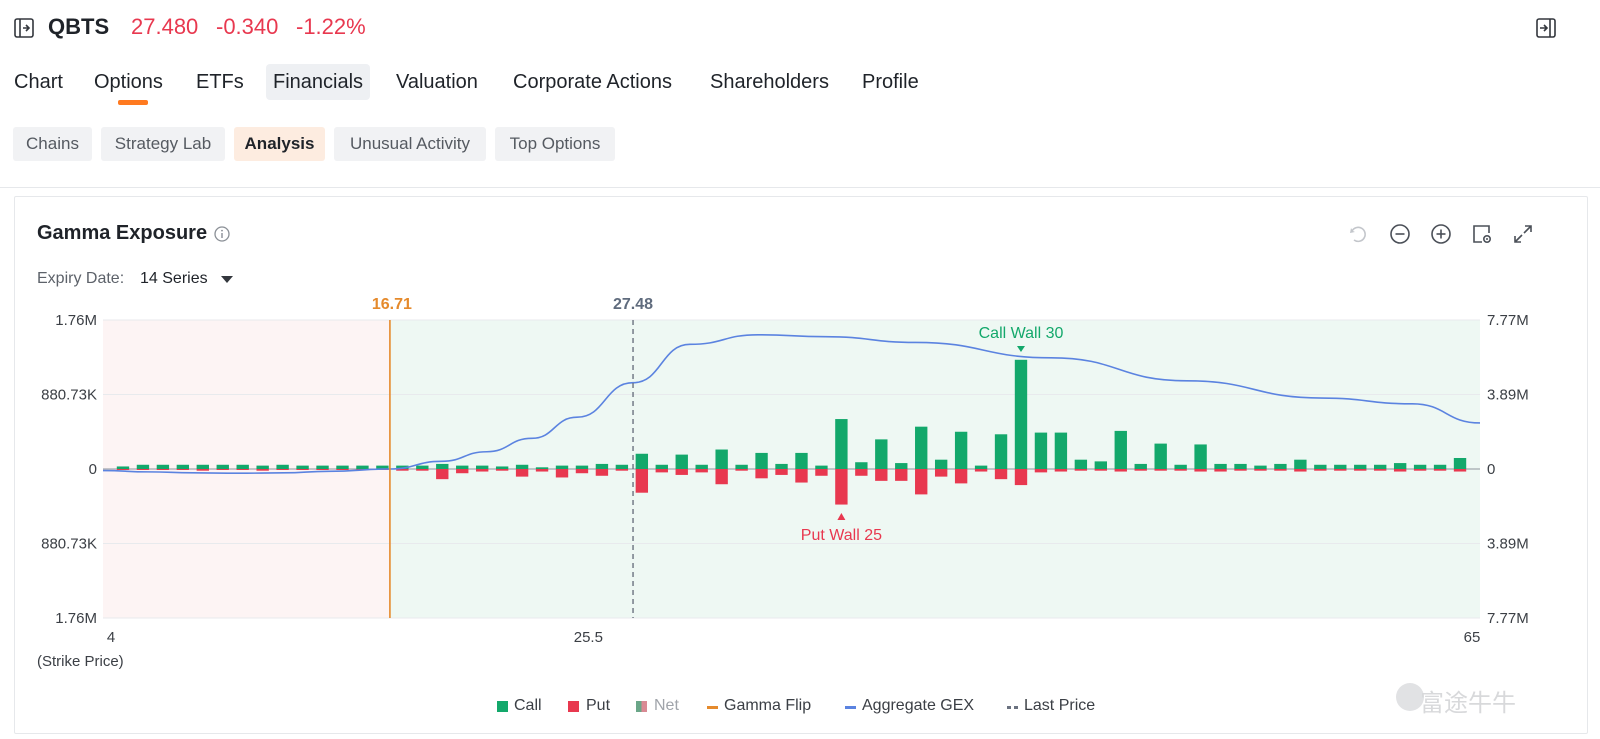  I want to click on subtab-analysis: Analysis, so click(279, 144).